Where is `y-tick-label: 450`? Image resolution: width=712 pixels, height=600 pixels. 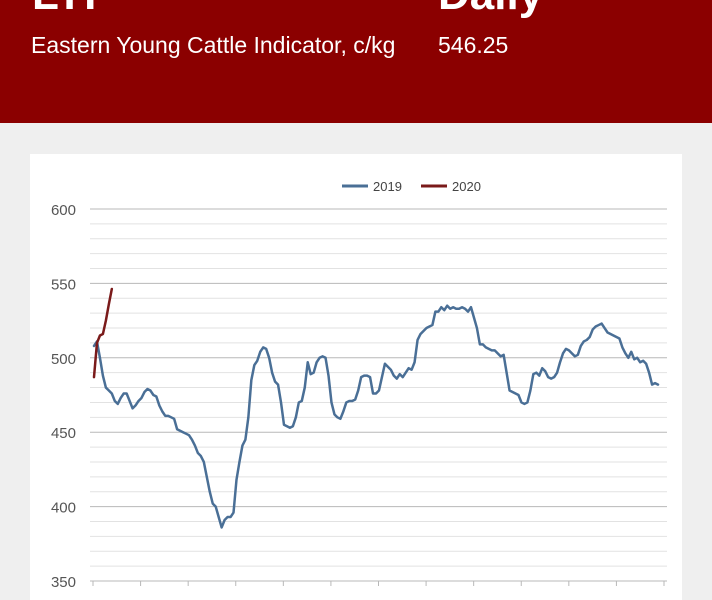
y-tick-label: 450 is located at coordinates (63, 433).